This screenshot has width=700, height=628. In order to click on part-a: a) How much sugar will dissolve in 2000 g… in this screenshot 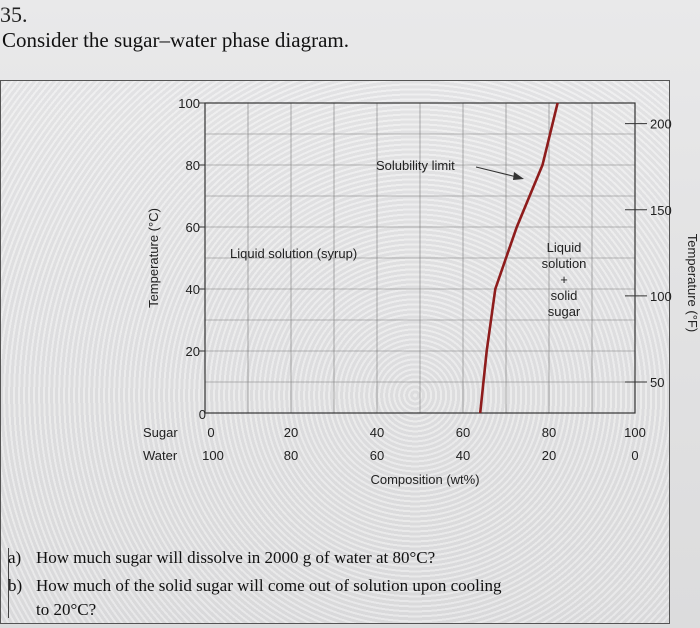, I will do `click(221, 558)`.